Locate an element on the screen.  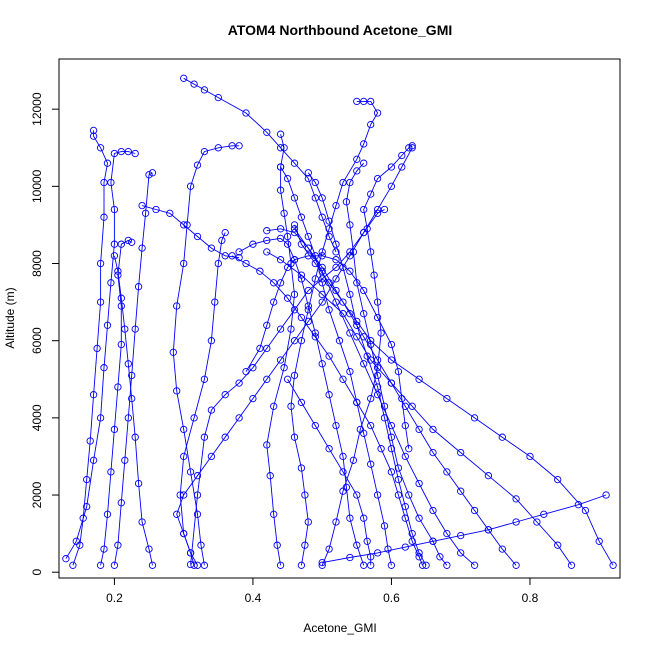
x-tick-label: 0.6 is located at coordinates (391, 598).